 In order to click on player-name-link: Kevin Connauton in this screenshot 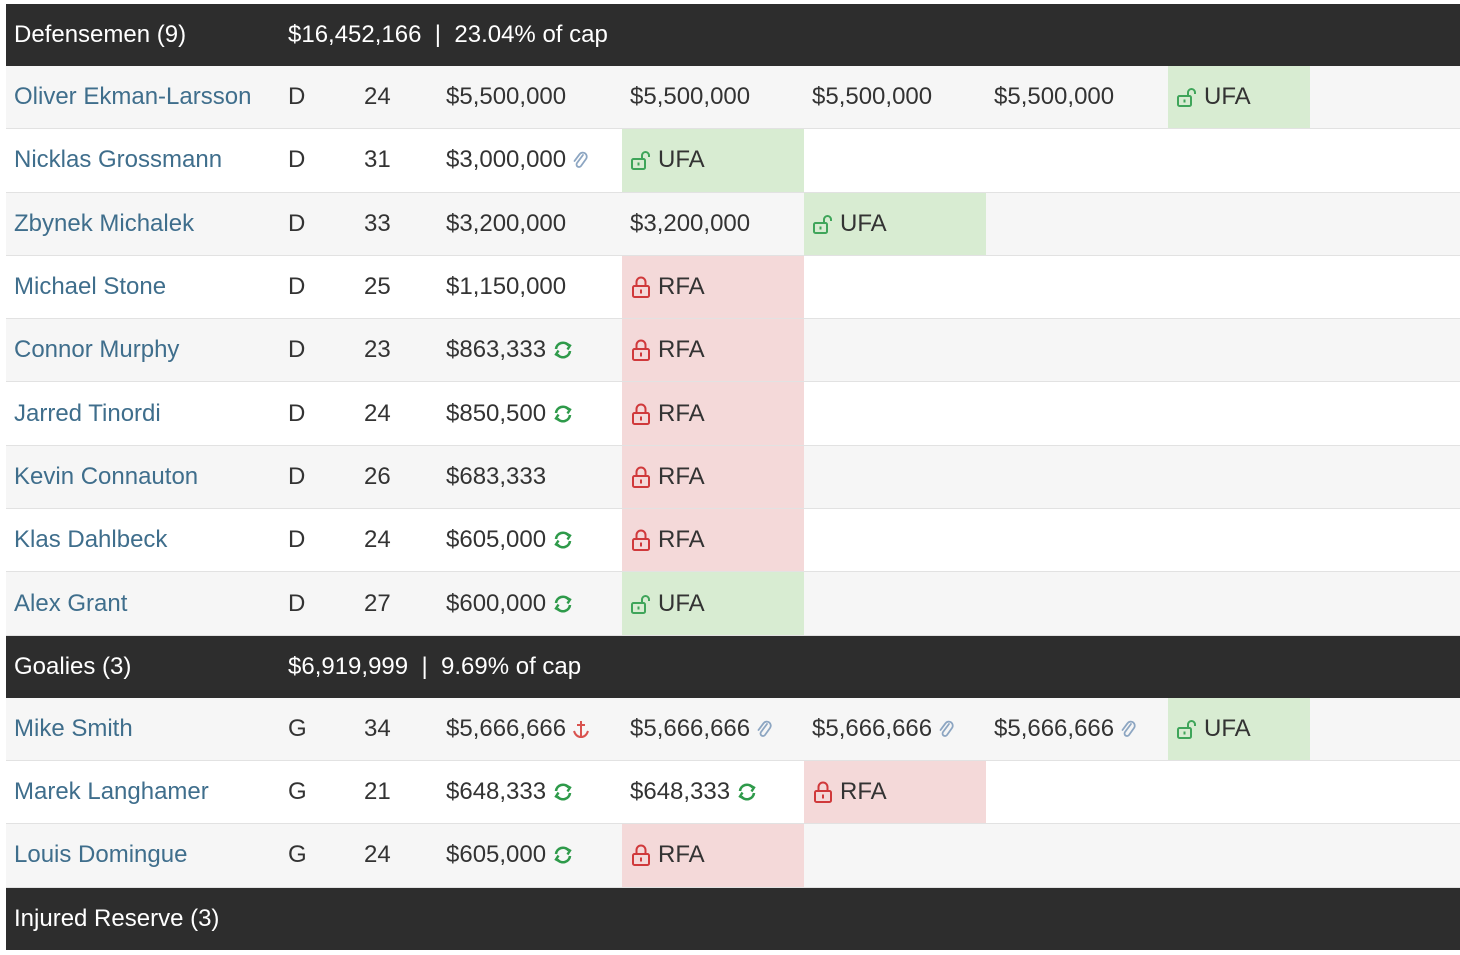, I will do `click(106, 476)`.